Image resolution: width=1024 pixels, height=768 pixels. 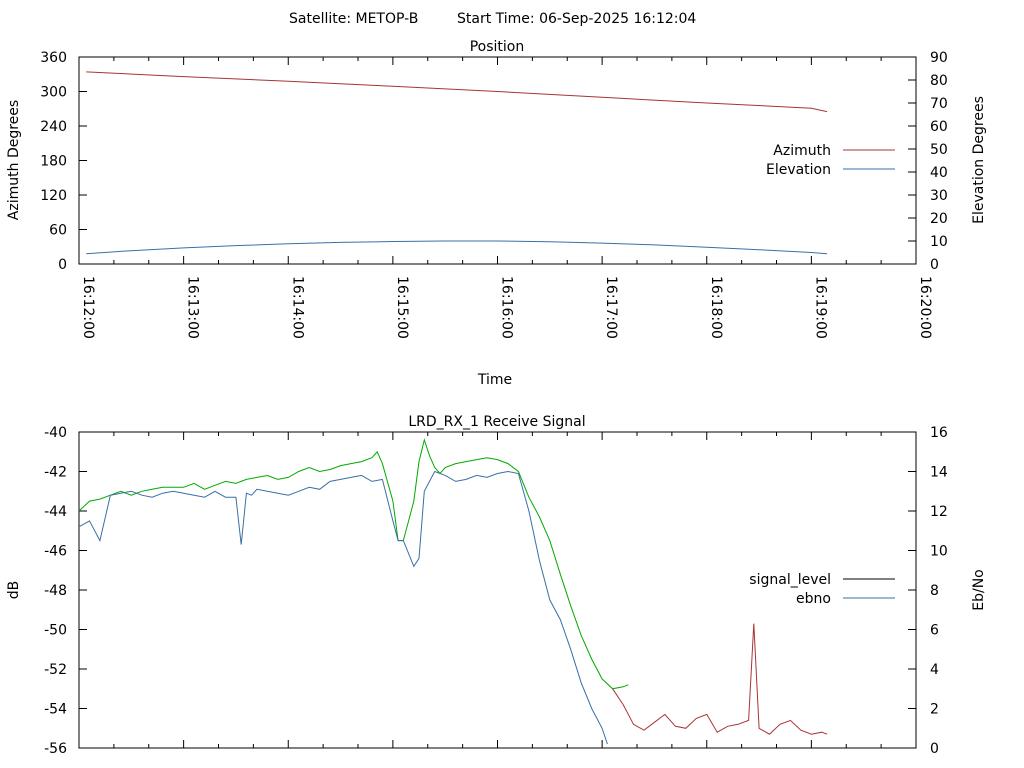 What do you see at coordinates (457, 247) in the screenshot?
I see `position-series-line-elevation` at bounding box center [457, 247].